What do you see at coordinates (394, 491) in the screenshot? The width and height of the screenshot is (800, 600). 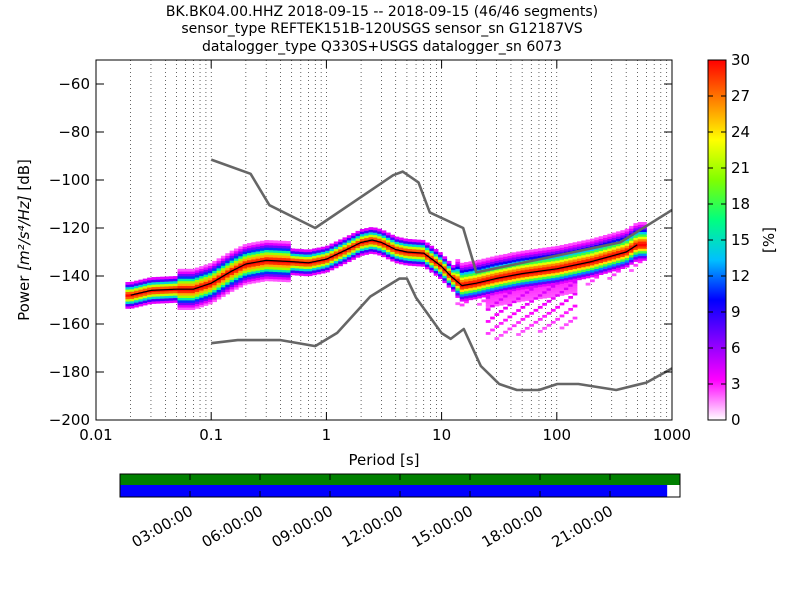 I see `processed-coverage-bar` at bounding box center [394, 491].